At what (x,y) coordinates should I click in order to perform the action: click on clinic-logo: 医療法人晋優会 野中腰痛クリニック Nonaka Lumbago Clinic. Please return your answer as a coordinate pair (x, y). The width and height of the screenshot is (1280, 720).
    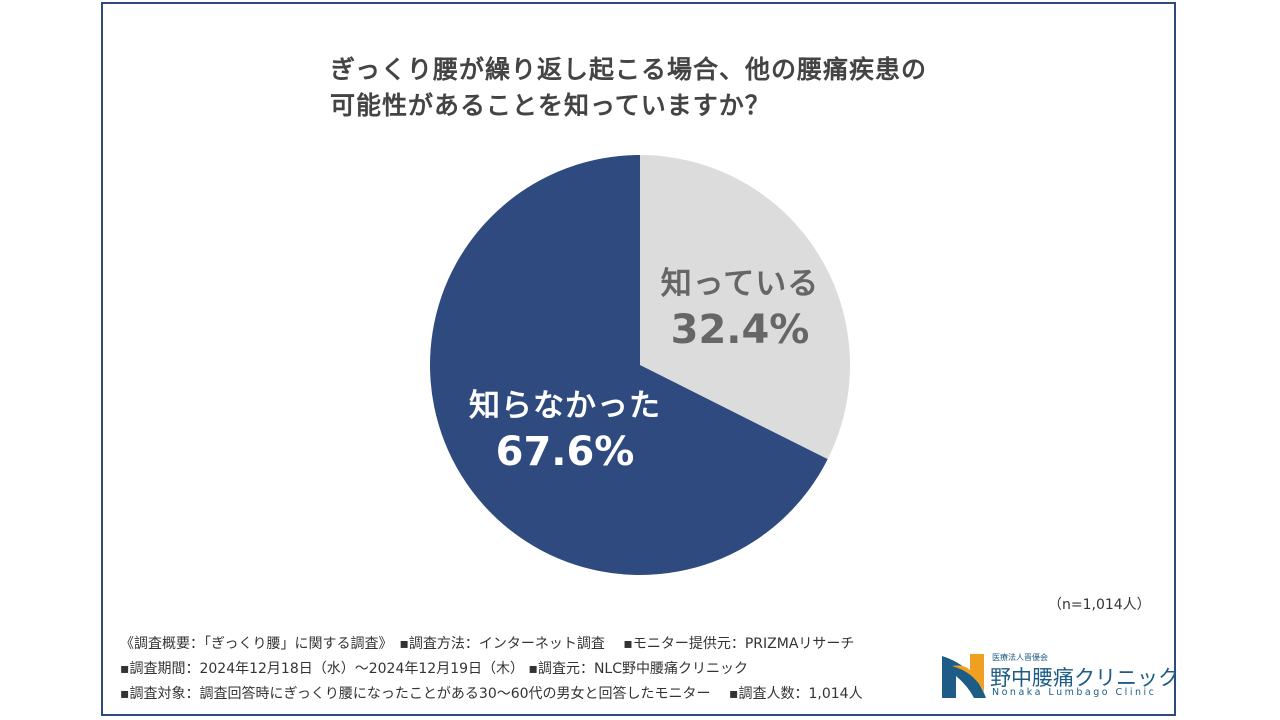
    Looking at the image, I should click on (1059, 676).